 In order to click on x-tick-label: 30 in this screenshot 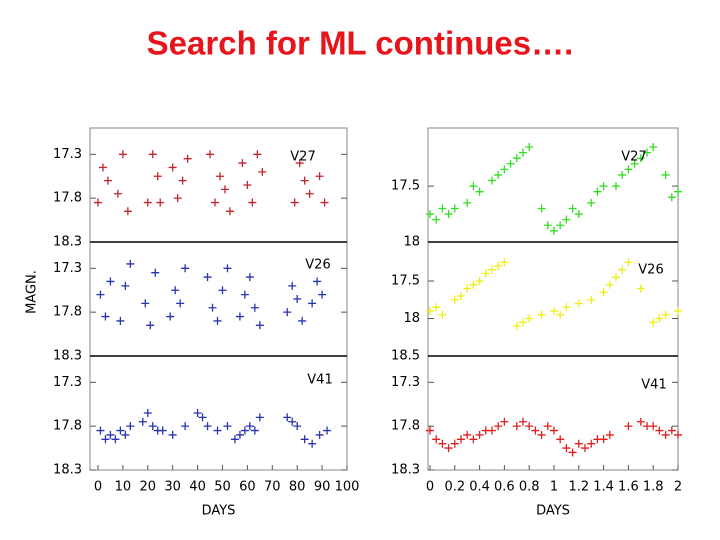, I will do `click(172, 487)`.